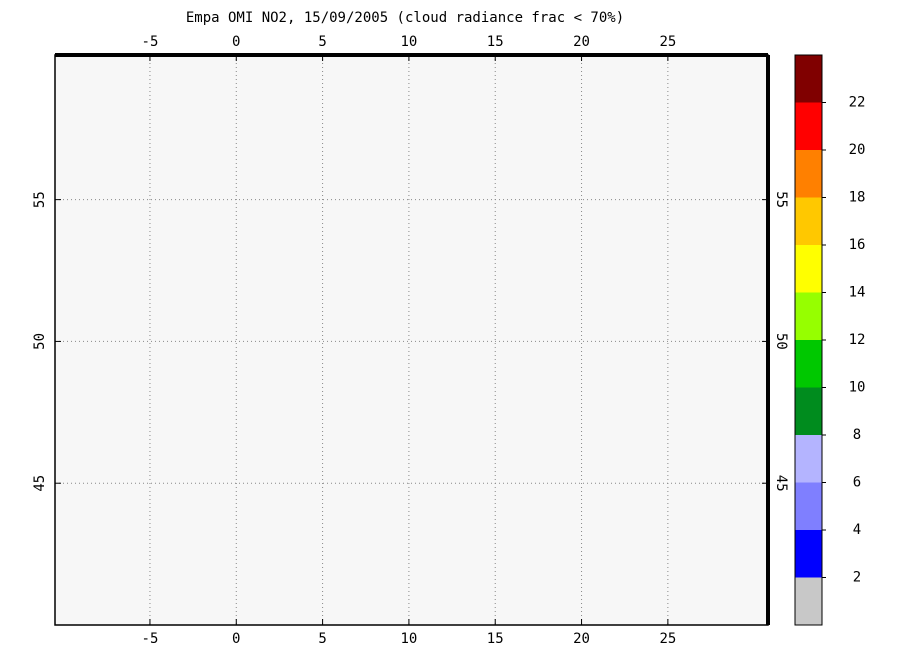  What do you see at coordinates (857, 388) in the screenshot?
I see `colorbar-tick-label: 10` at bounding box center [857, 388].